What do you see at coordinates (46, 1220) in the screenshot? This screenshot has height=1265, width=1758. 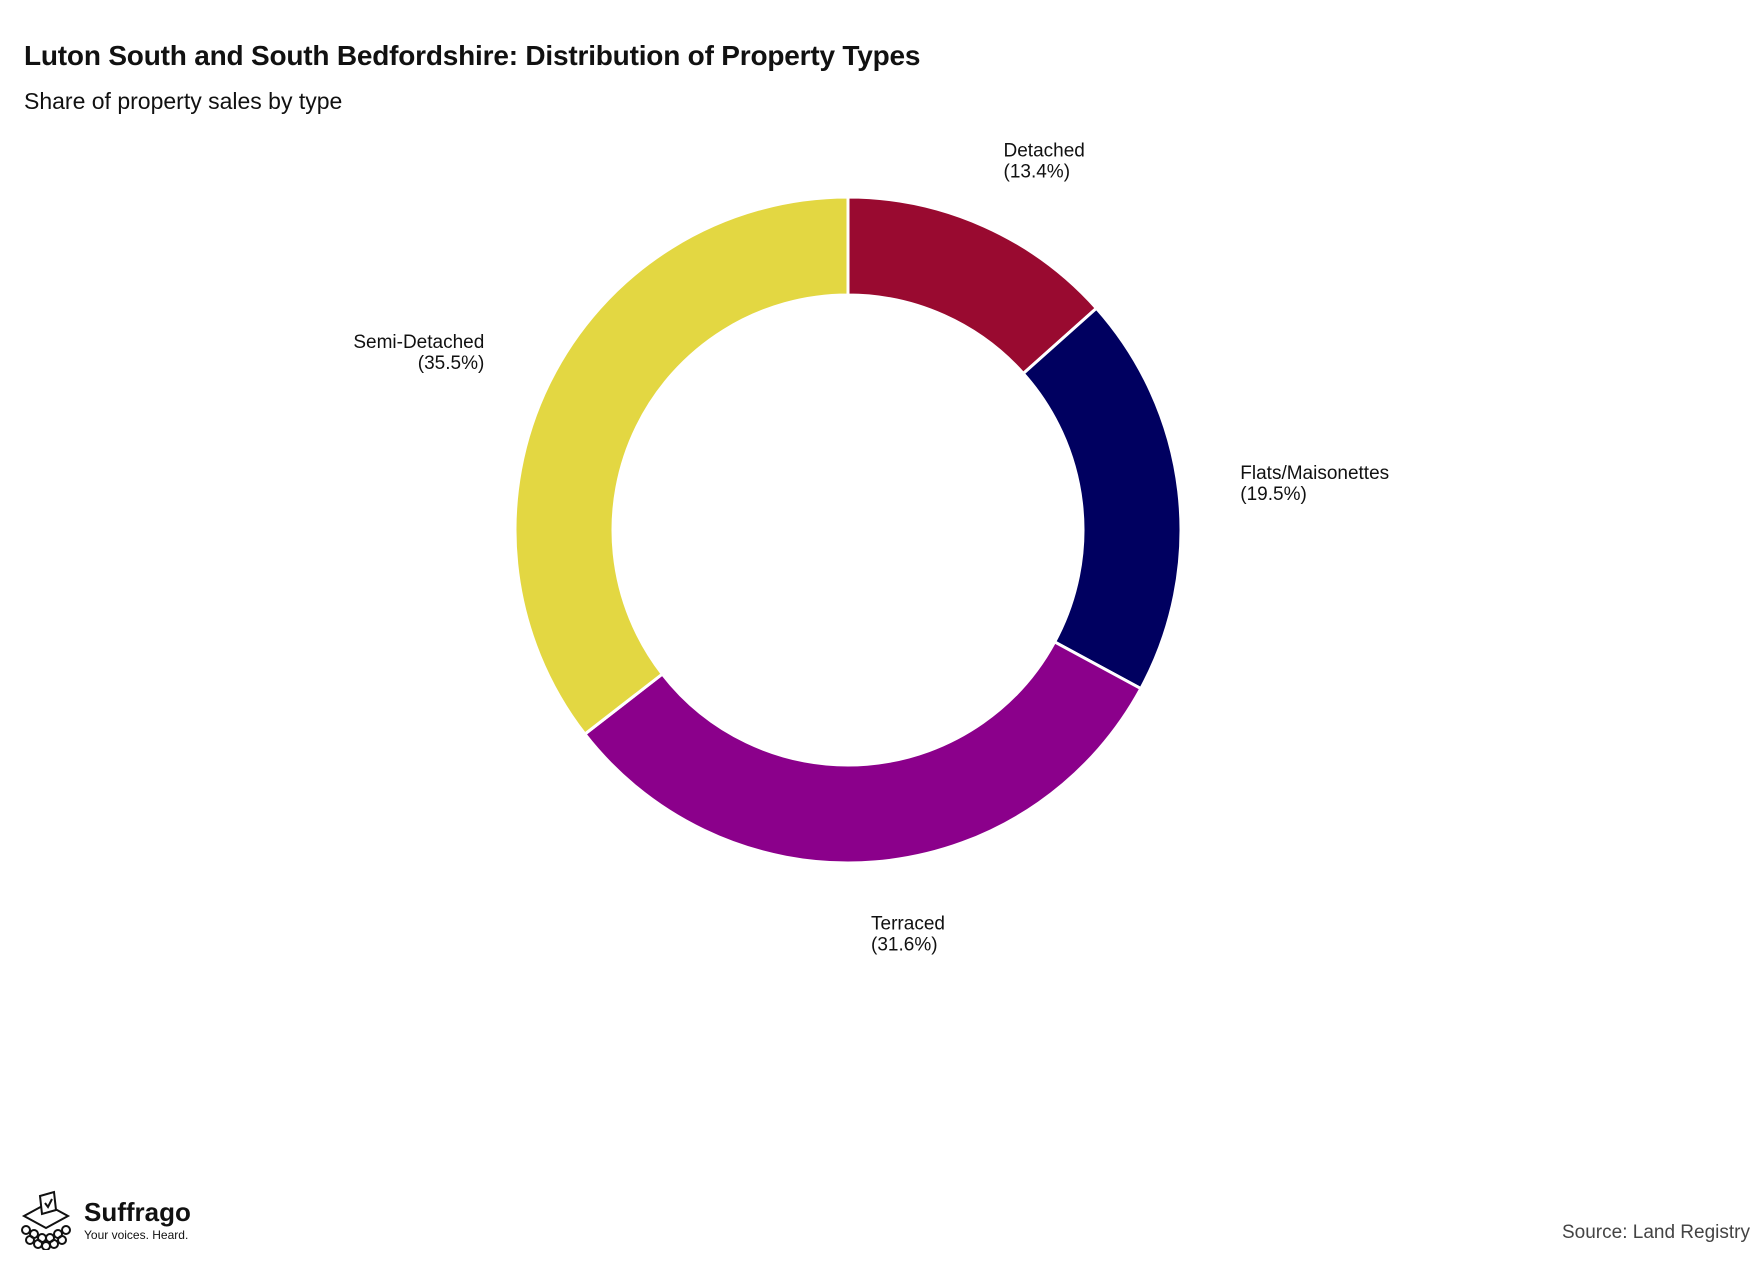 I see `ballot-box-icon` at bounding box center [46, 1220].